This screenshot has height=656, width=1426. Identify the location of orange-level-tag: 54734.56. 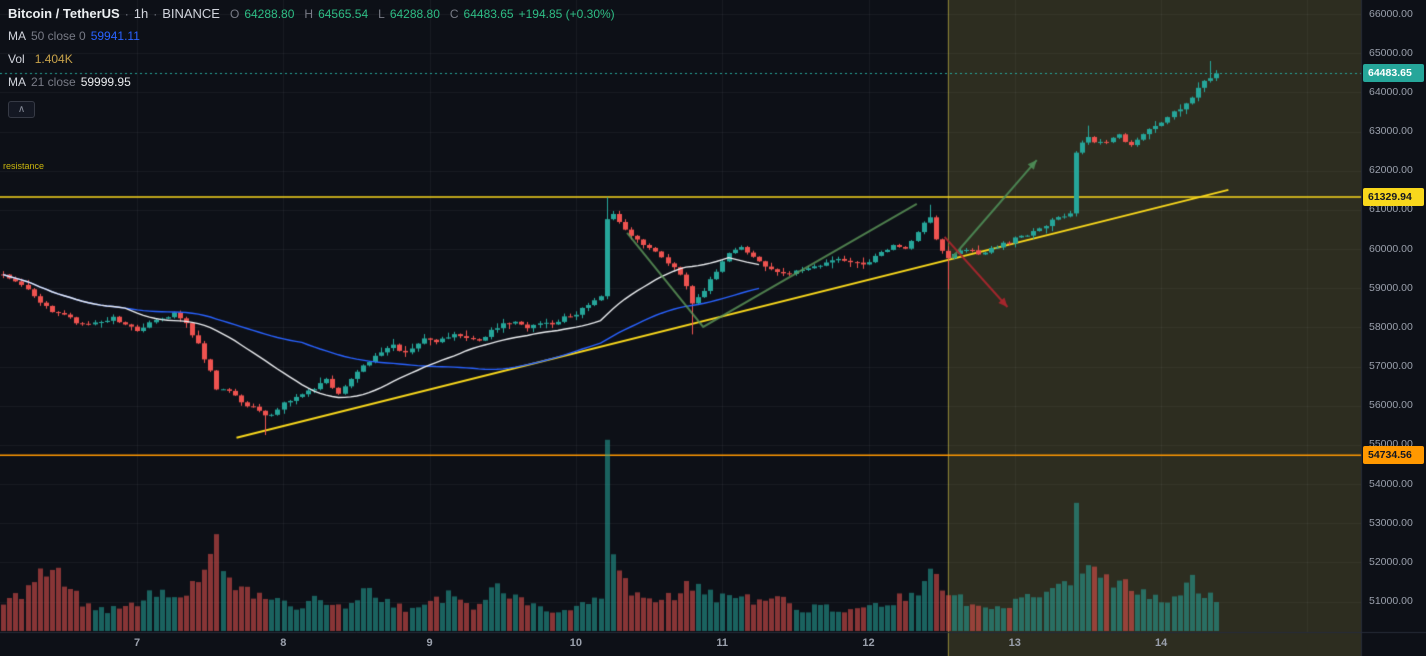
(1393, 455).